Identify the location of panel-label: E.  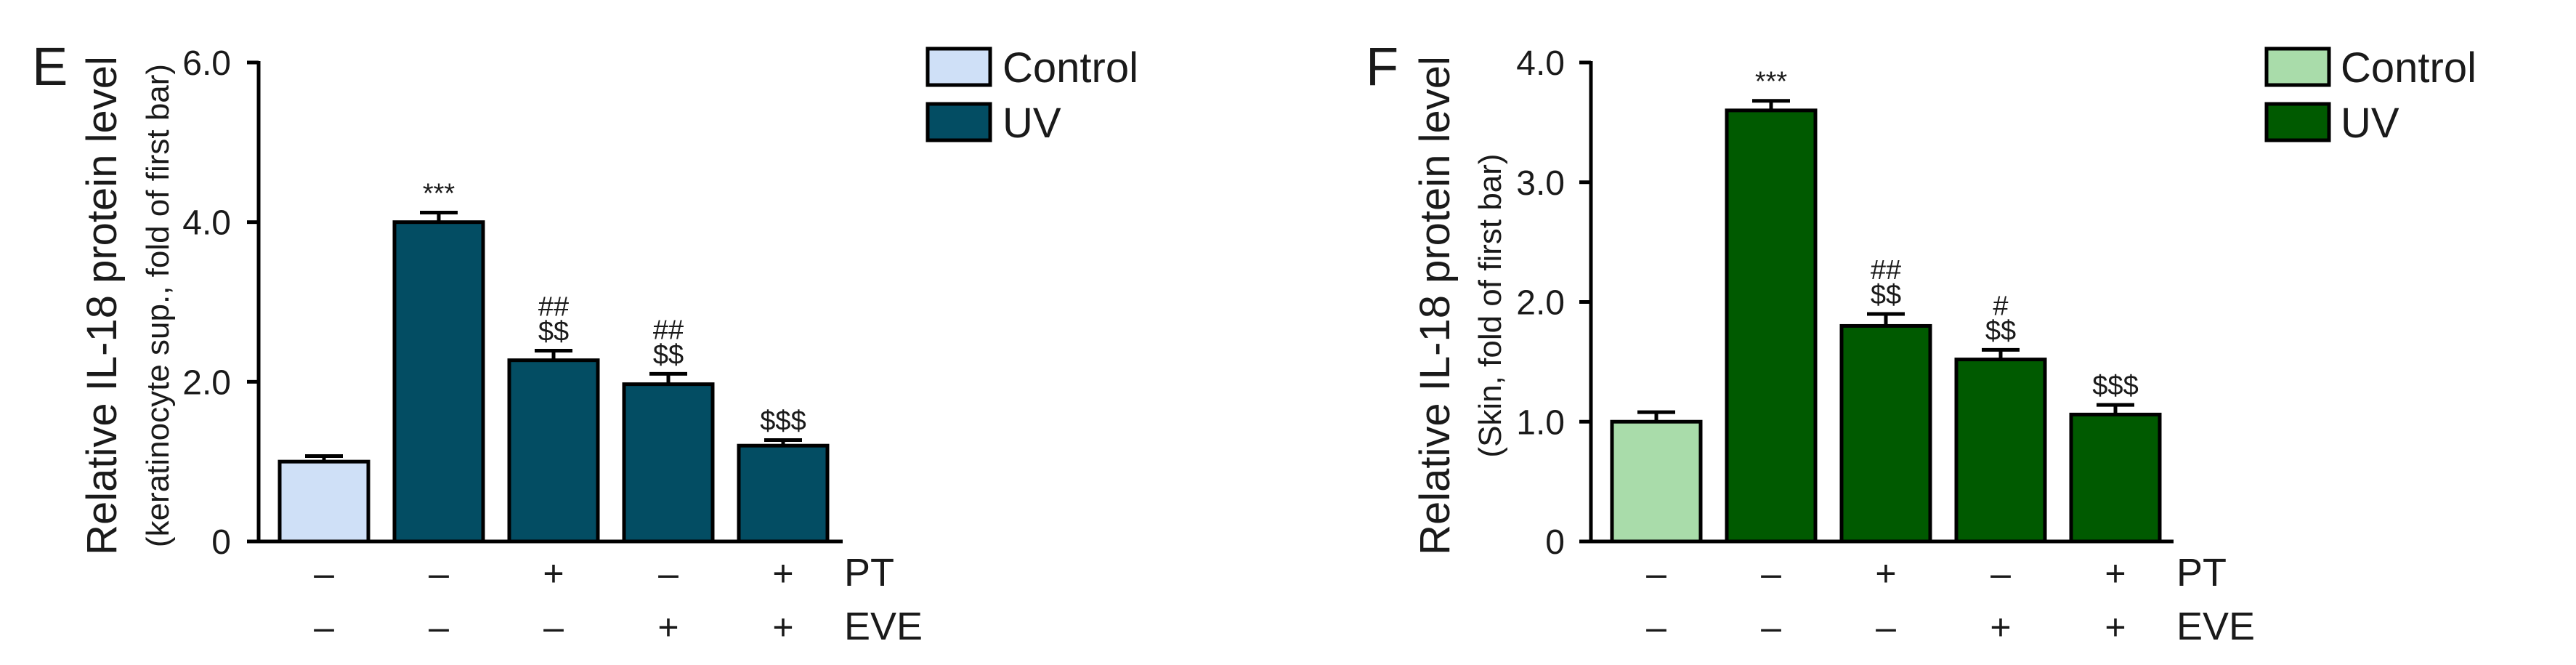
(50, 66).